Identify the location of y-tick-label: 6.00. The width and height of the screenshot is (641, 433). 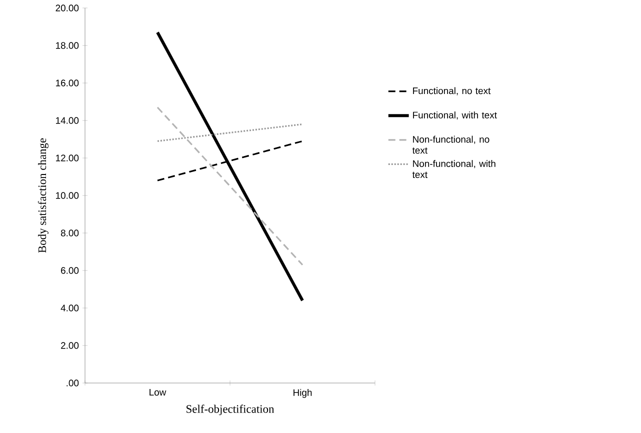
(70, 270).